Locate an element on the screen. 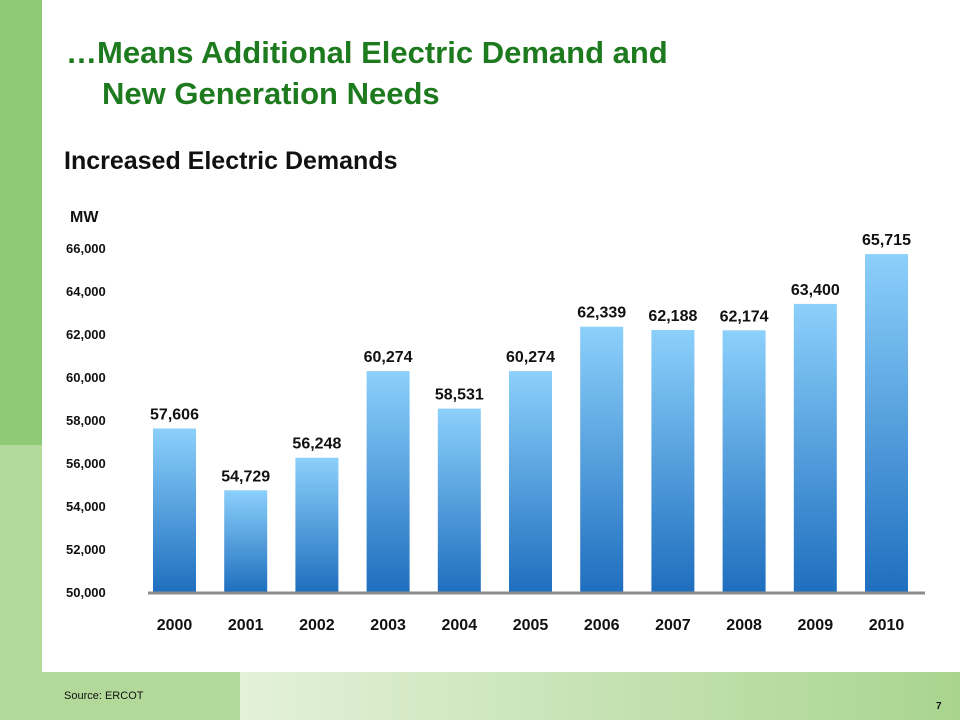 This screenshot has width=960, height=720. data-label-2007: 62,188 is located at coordinates (672, 316).